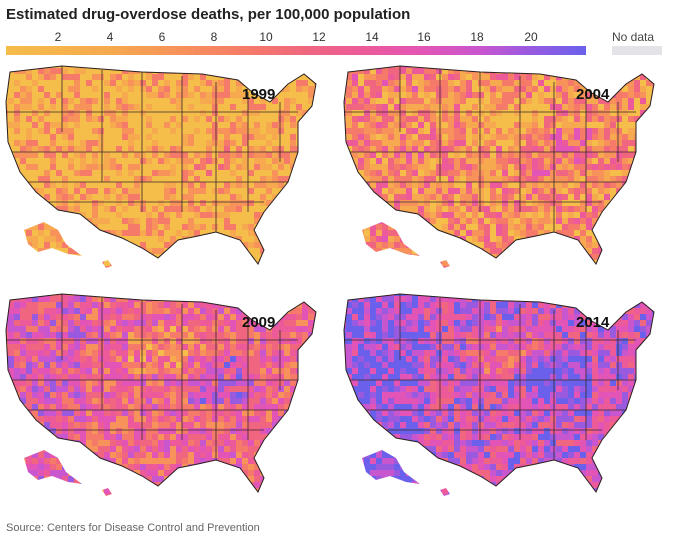 The width and height of the screenshot is (692, 545). Describe the element at coordinates (319, 37) in the screenshot. I see `legend-tick: 12` at that location.